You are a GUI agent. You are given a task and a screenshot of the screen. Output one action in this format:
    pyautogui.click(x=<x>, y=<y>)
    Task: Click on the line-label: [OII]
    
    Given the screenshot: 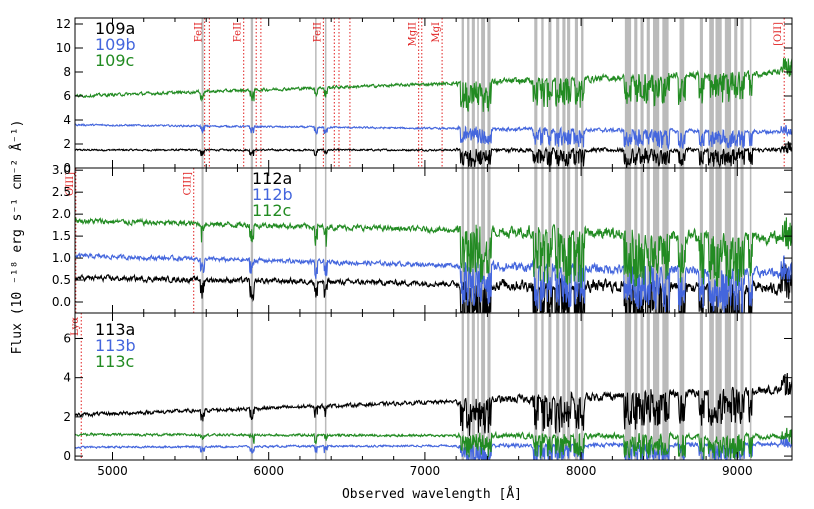 What is the action you would take?
    pyautogui.click(x=778, y=34)
    